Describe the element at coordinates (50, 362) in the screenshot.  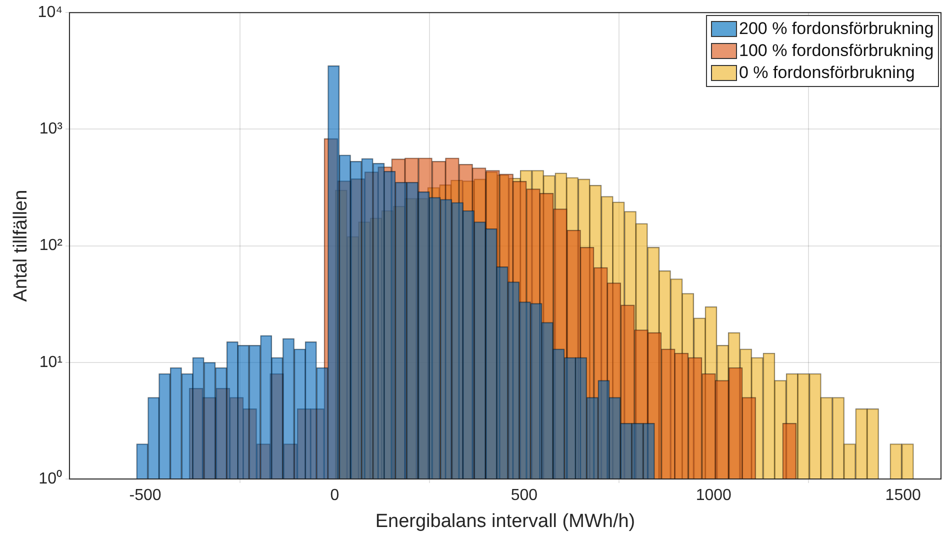
I see `y-tick-label: 10¹` at that location.